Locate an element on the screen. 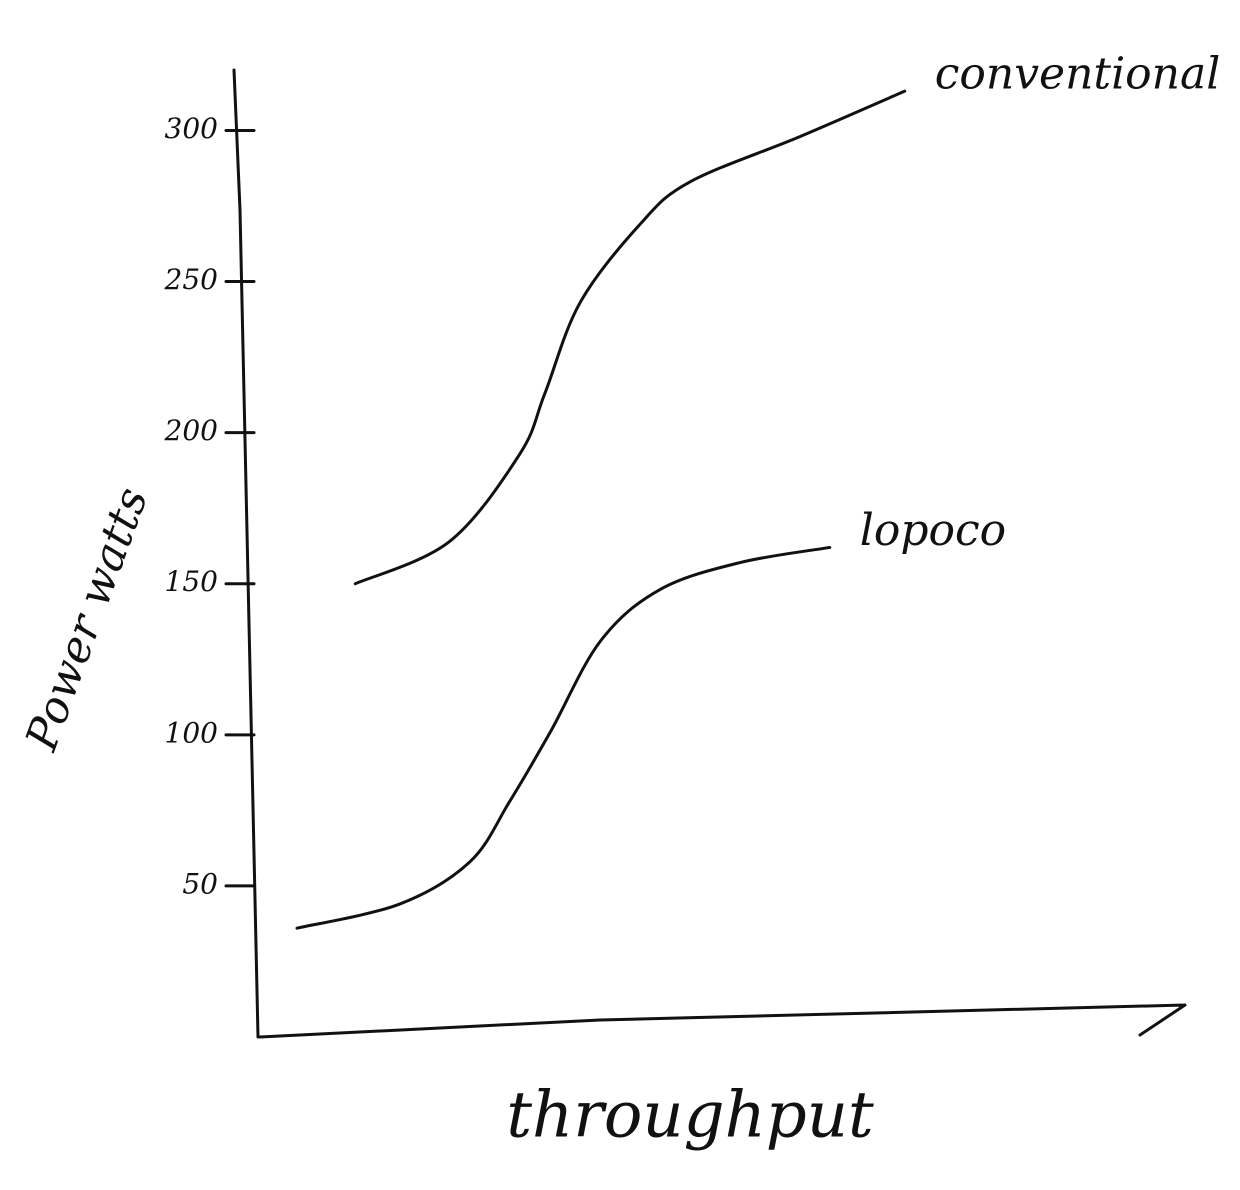 This screenshot has height=1190, width=1240. y-tick-label: 250 is located at coordinates (191, 279).